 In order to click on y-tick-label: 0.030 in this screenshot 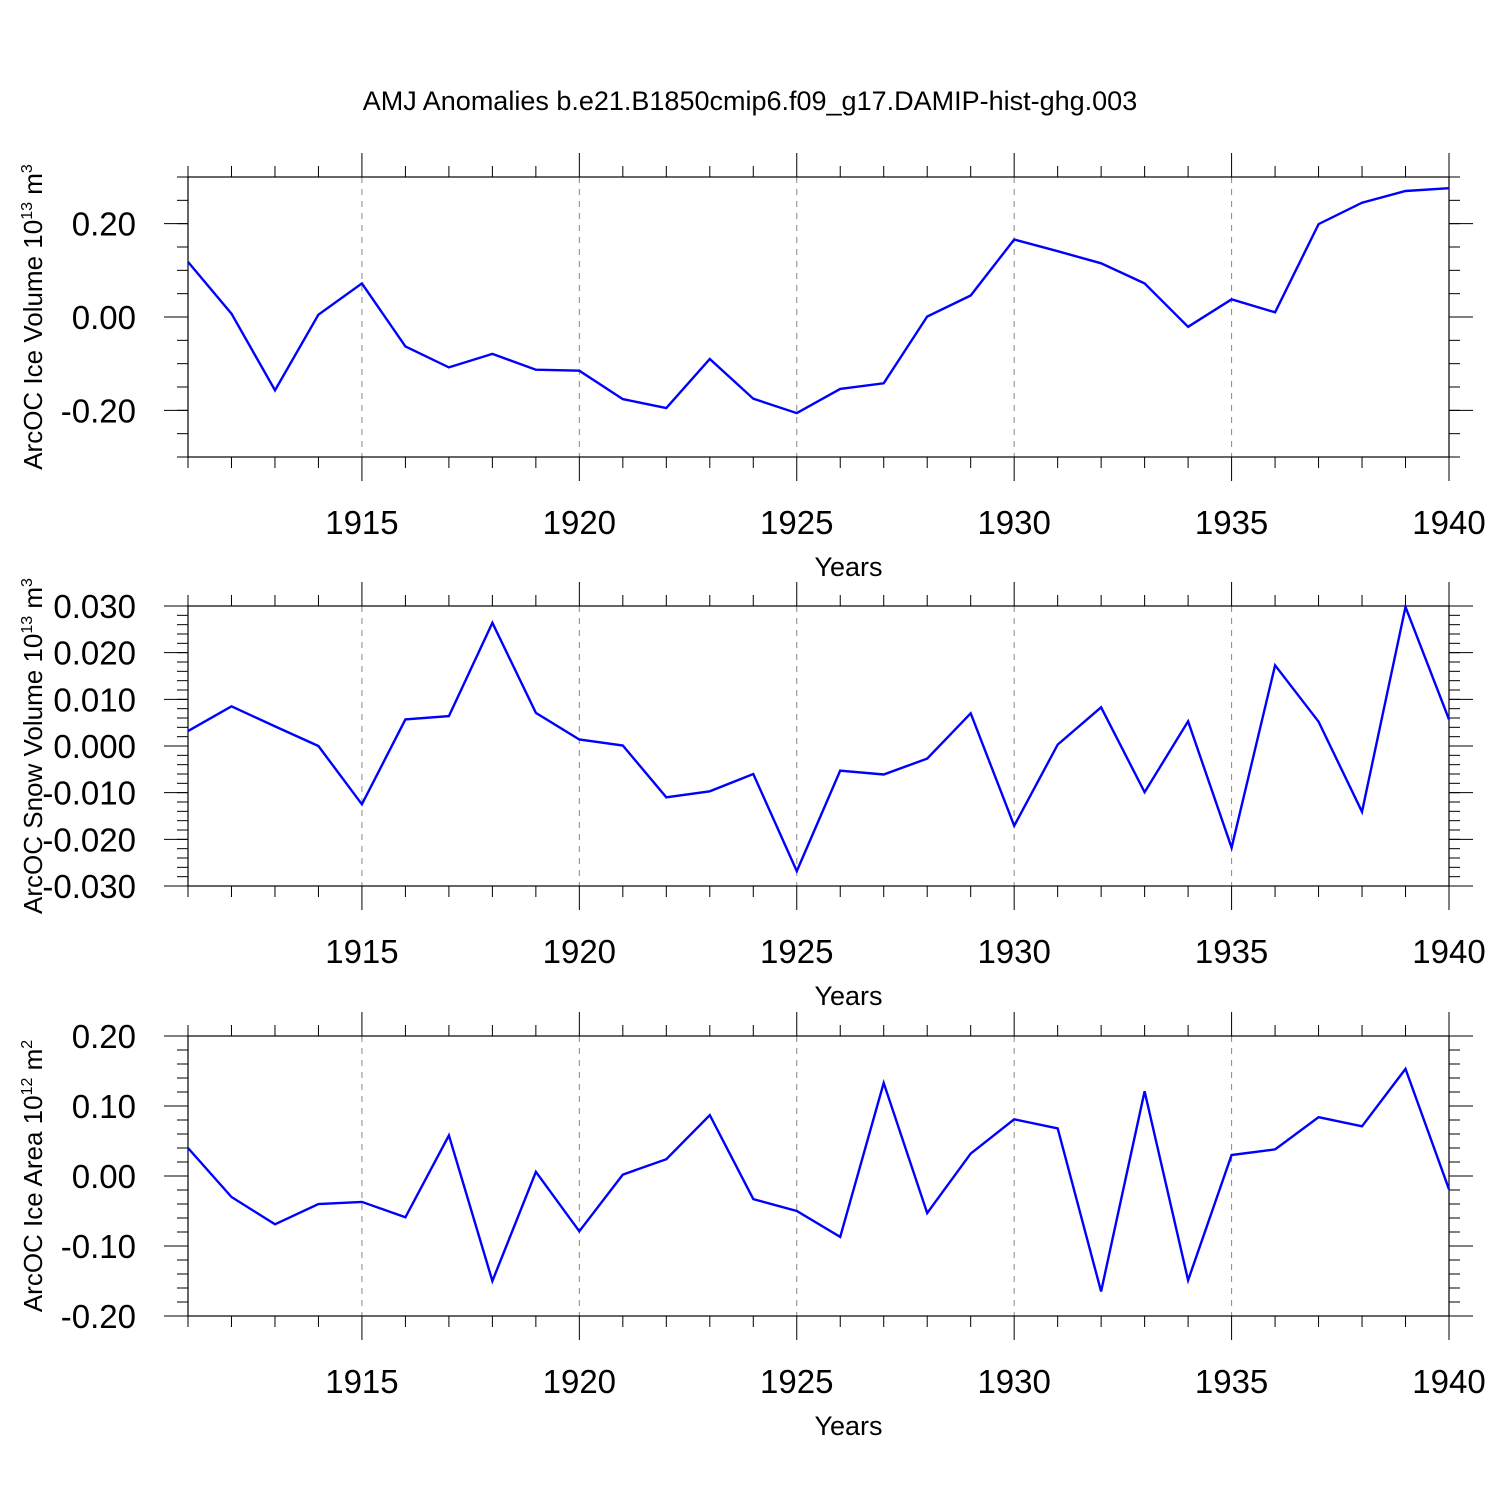, I will do `click(94, 606)`.